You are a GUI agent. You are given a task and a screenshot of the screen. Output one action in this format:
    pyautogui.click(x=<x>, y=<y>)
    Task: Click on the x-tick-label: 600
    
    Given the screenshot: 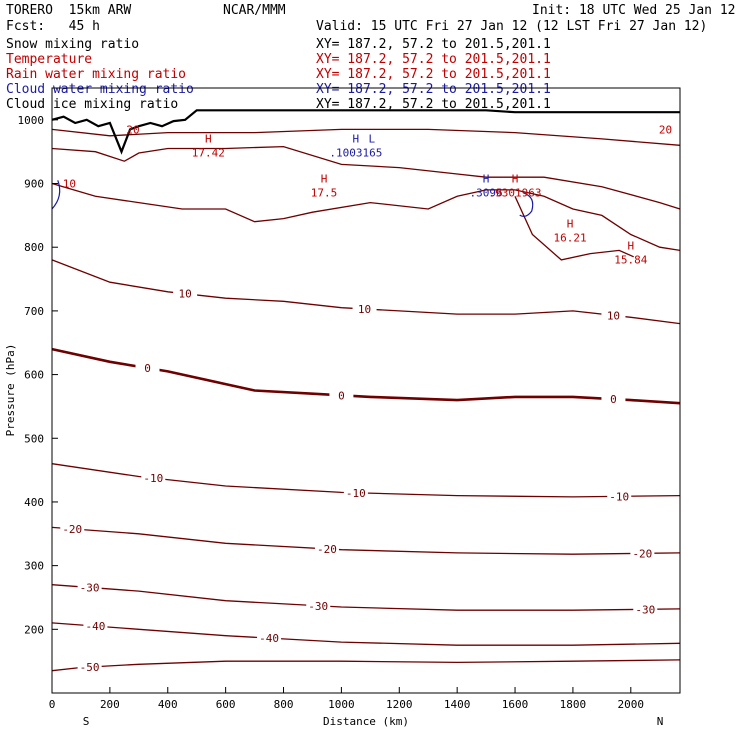 What is the action you would take?
    pyautogui.click(x=226, y=704)
    